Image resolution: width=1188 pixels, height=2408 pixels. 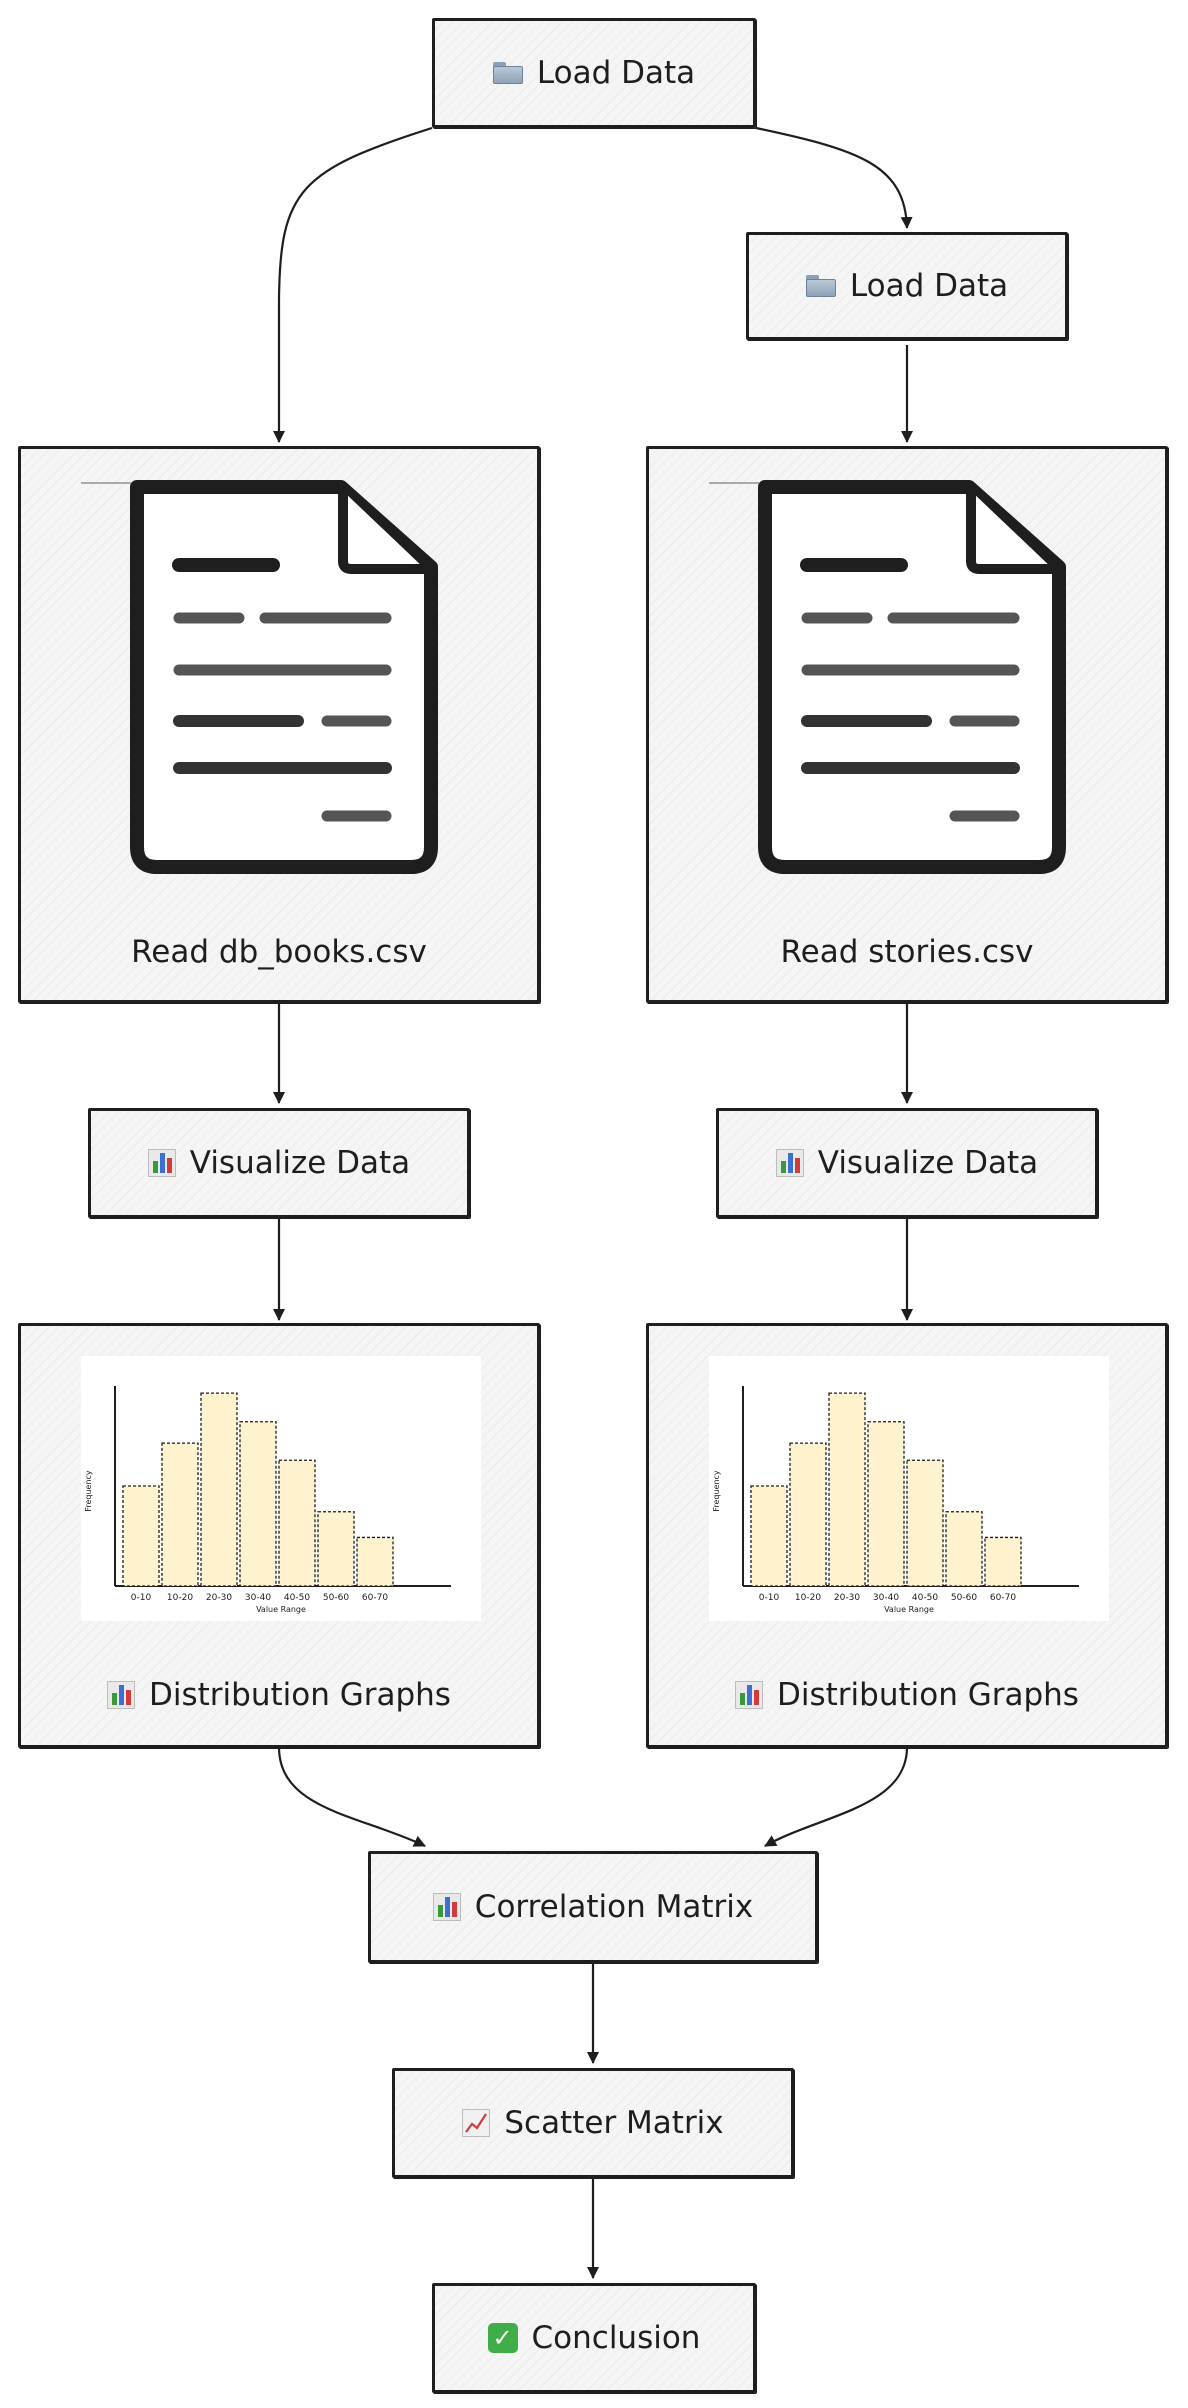 What do you see at coordinates (834, 177) in the screenshot?
I see `connector-load-to-load-right` at bounding box center [834, 177].